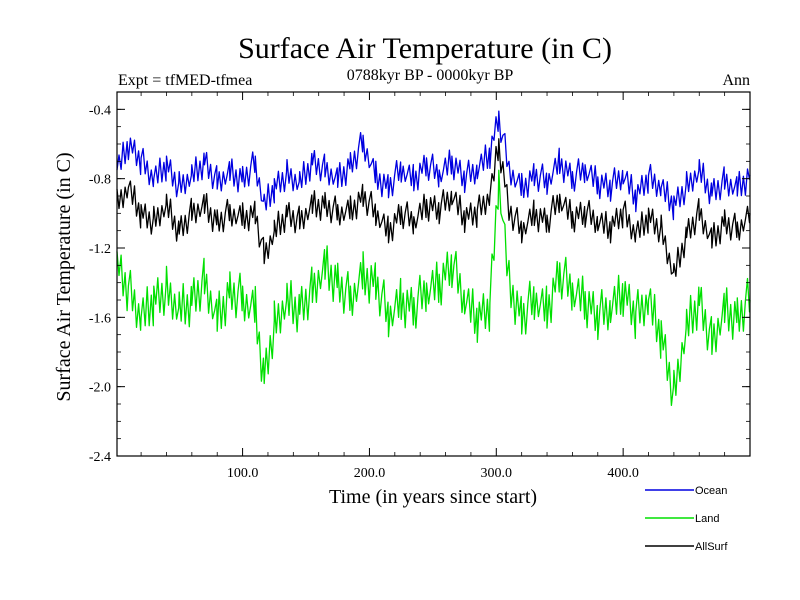  Describe the element at coordinates (736, 80) in the screenshot. I see `subtitle-right: Ann` at that location.